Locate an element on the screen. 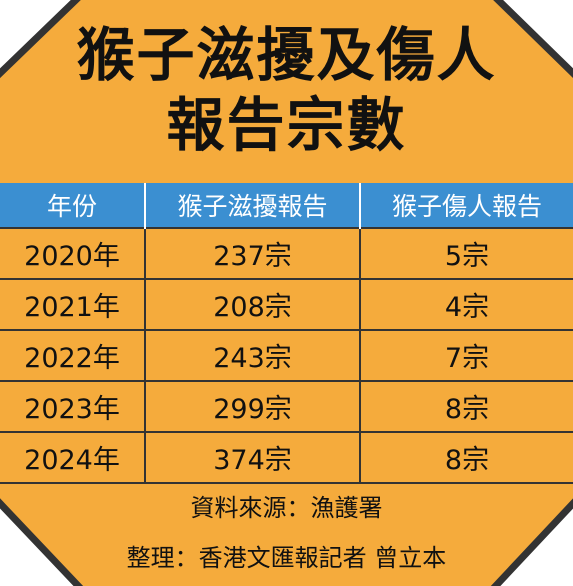 The width and height of the screenshot is (573, 586). title-line: 報告宗數 is located at coordinates (286, 125).